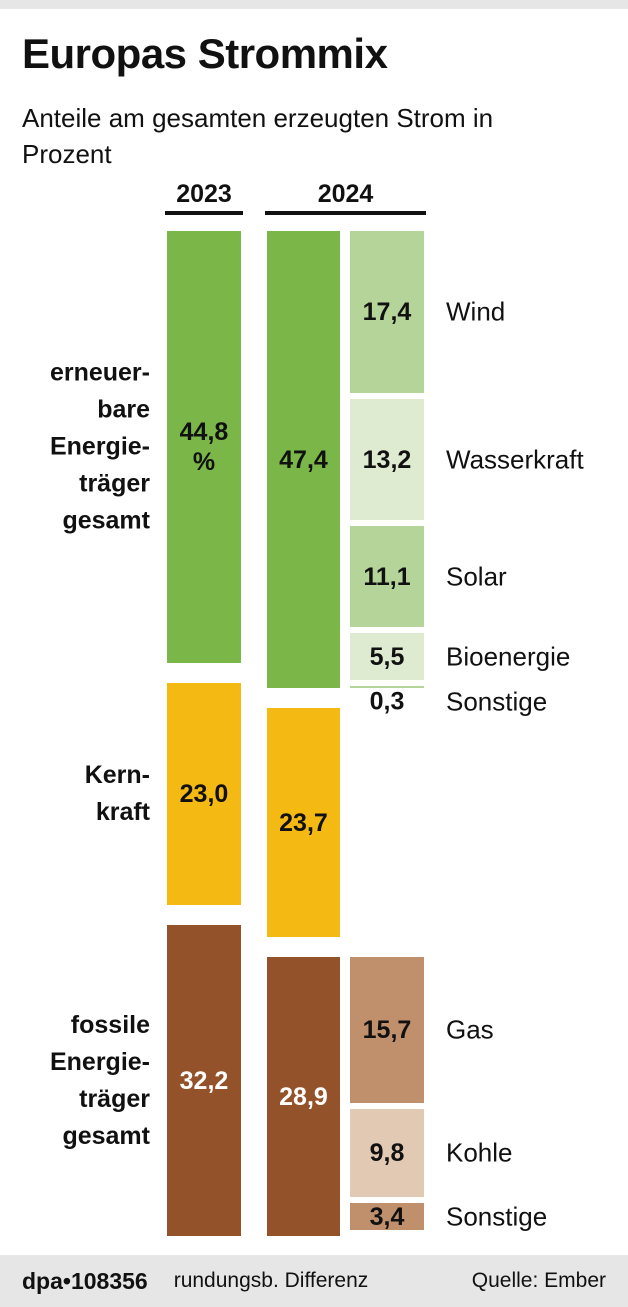 The image size is (628, 1307). Describe the element at coordinates (85, 1280) in the screenshot. I see `footer-brand: dpa•108356` at that location.